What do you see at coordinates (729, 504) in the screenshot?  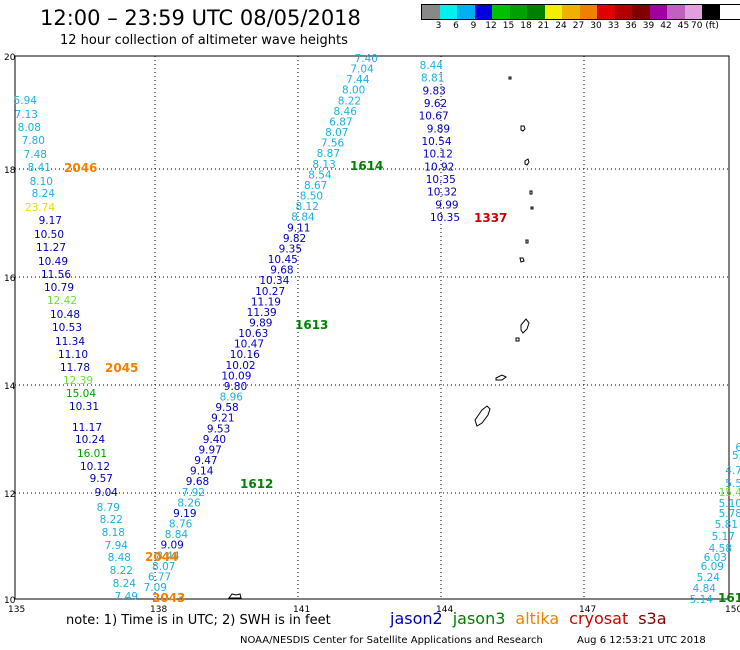 I see `swh-value: 5.10` at bounding box center [729, 504].